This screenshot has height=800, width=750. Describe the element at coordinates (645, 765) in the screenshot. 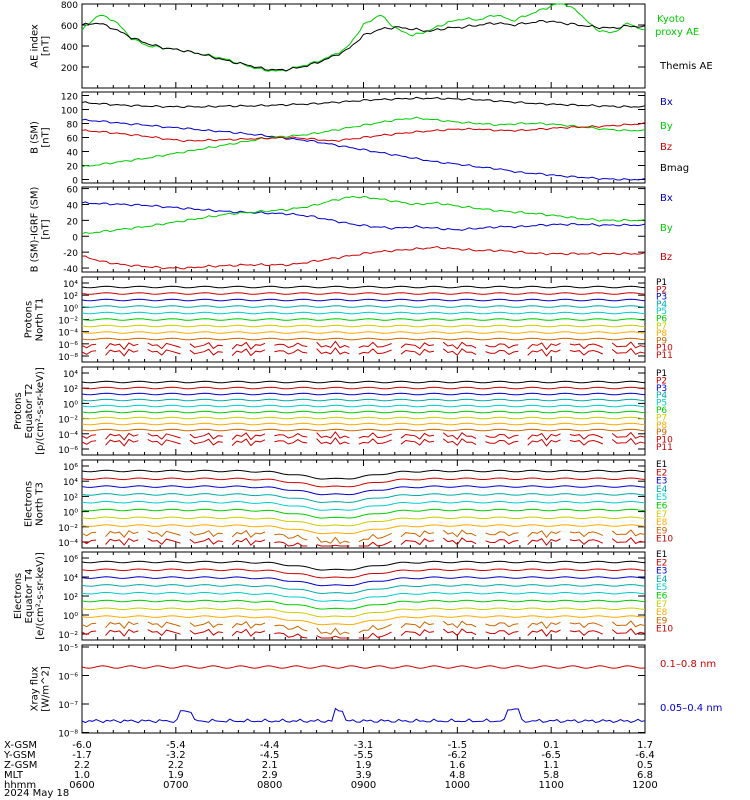

I see `ephem-value: 0.5` at that location.